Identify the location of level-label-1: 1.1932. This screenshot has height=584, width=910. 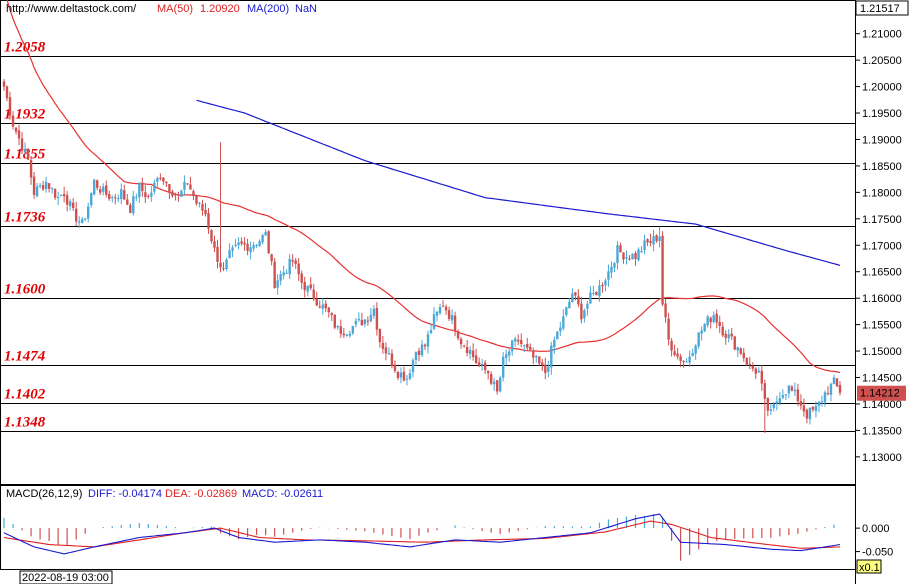
(25, 115).